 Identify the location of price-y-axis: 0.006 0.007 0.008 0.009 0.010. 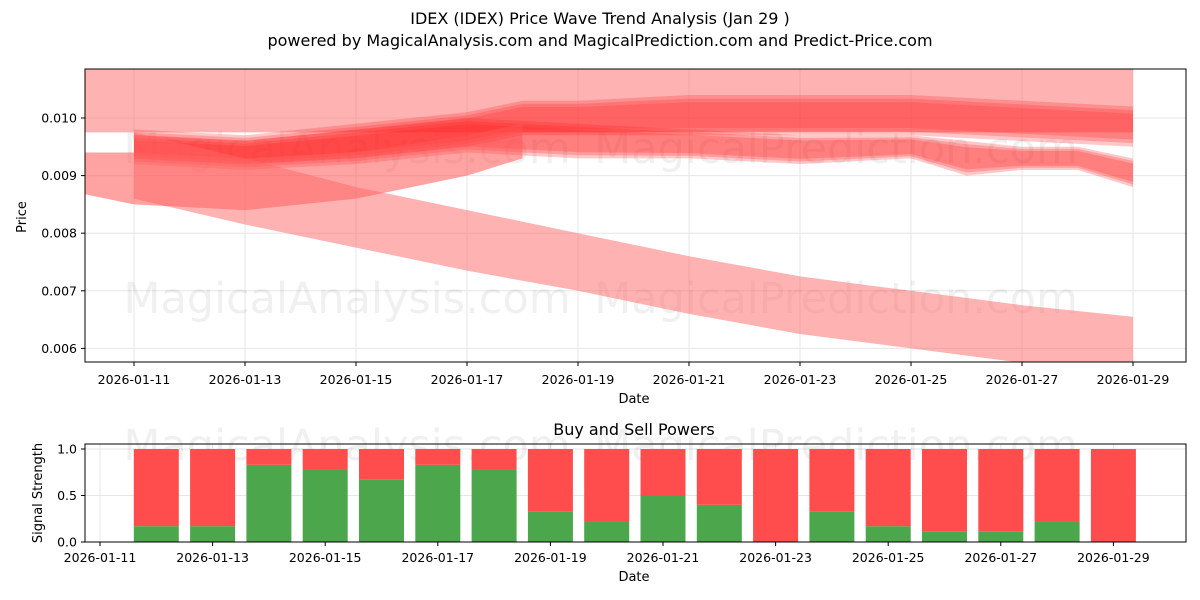
(63, 233).